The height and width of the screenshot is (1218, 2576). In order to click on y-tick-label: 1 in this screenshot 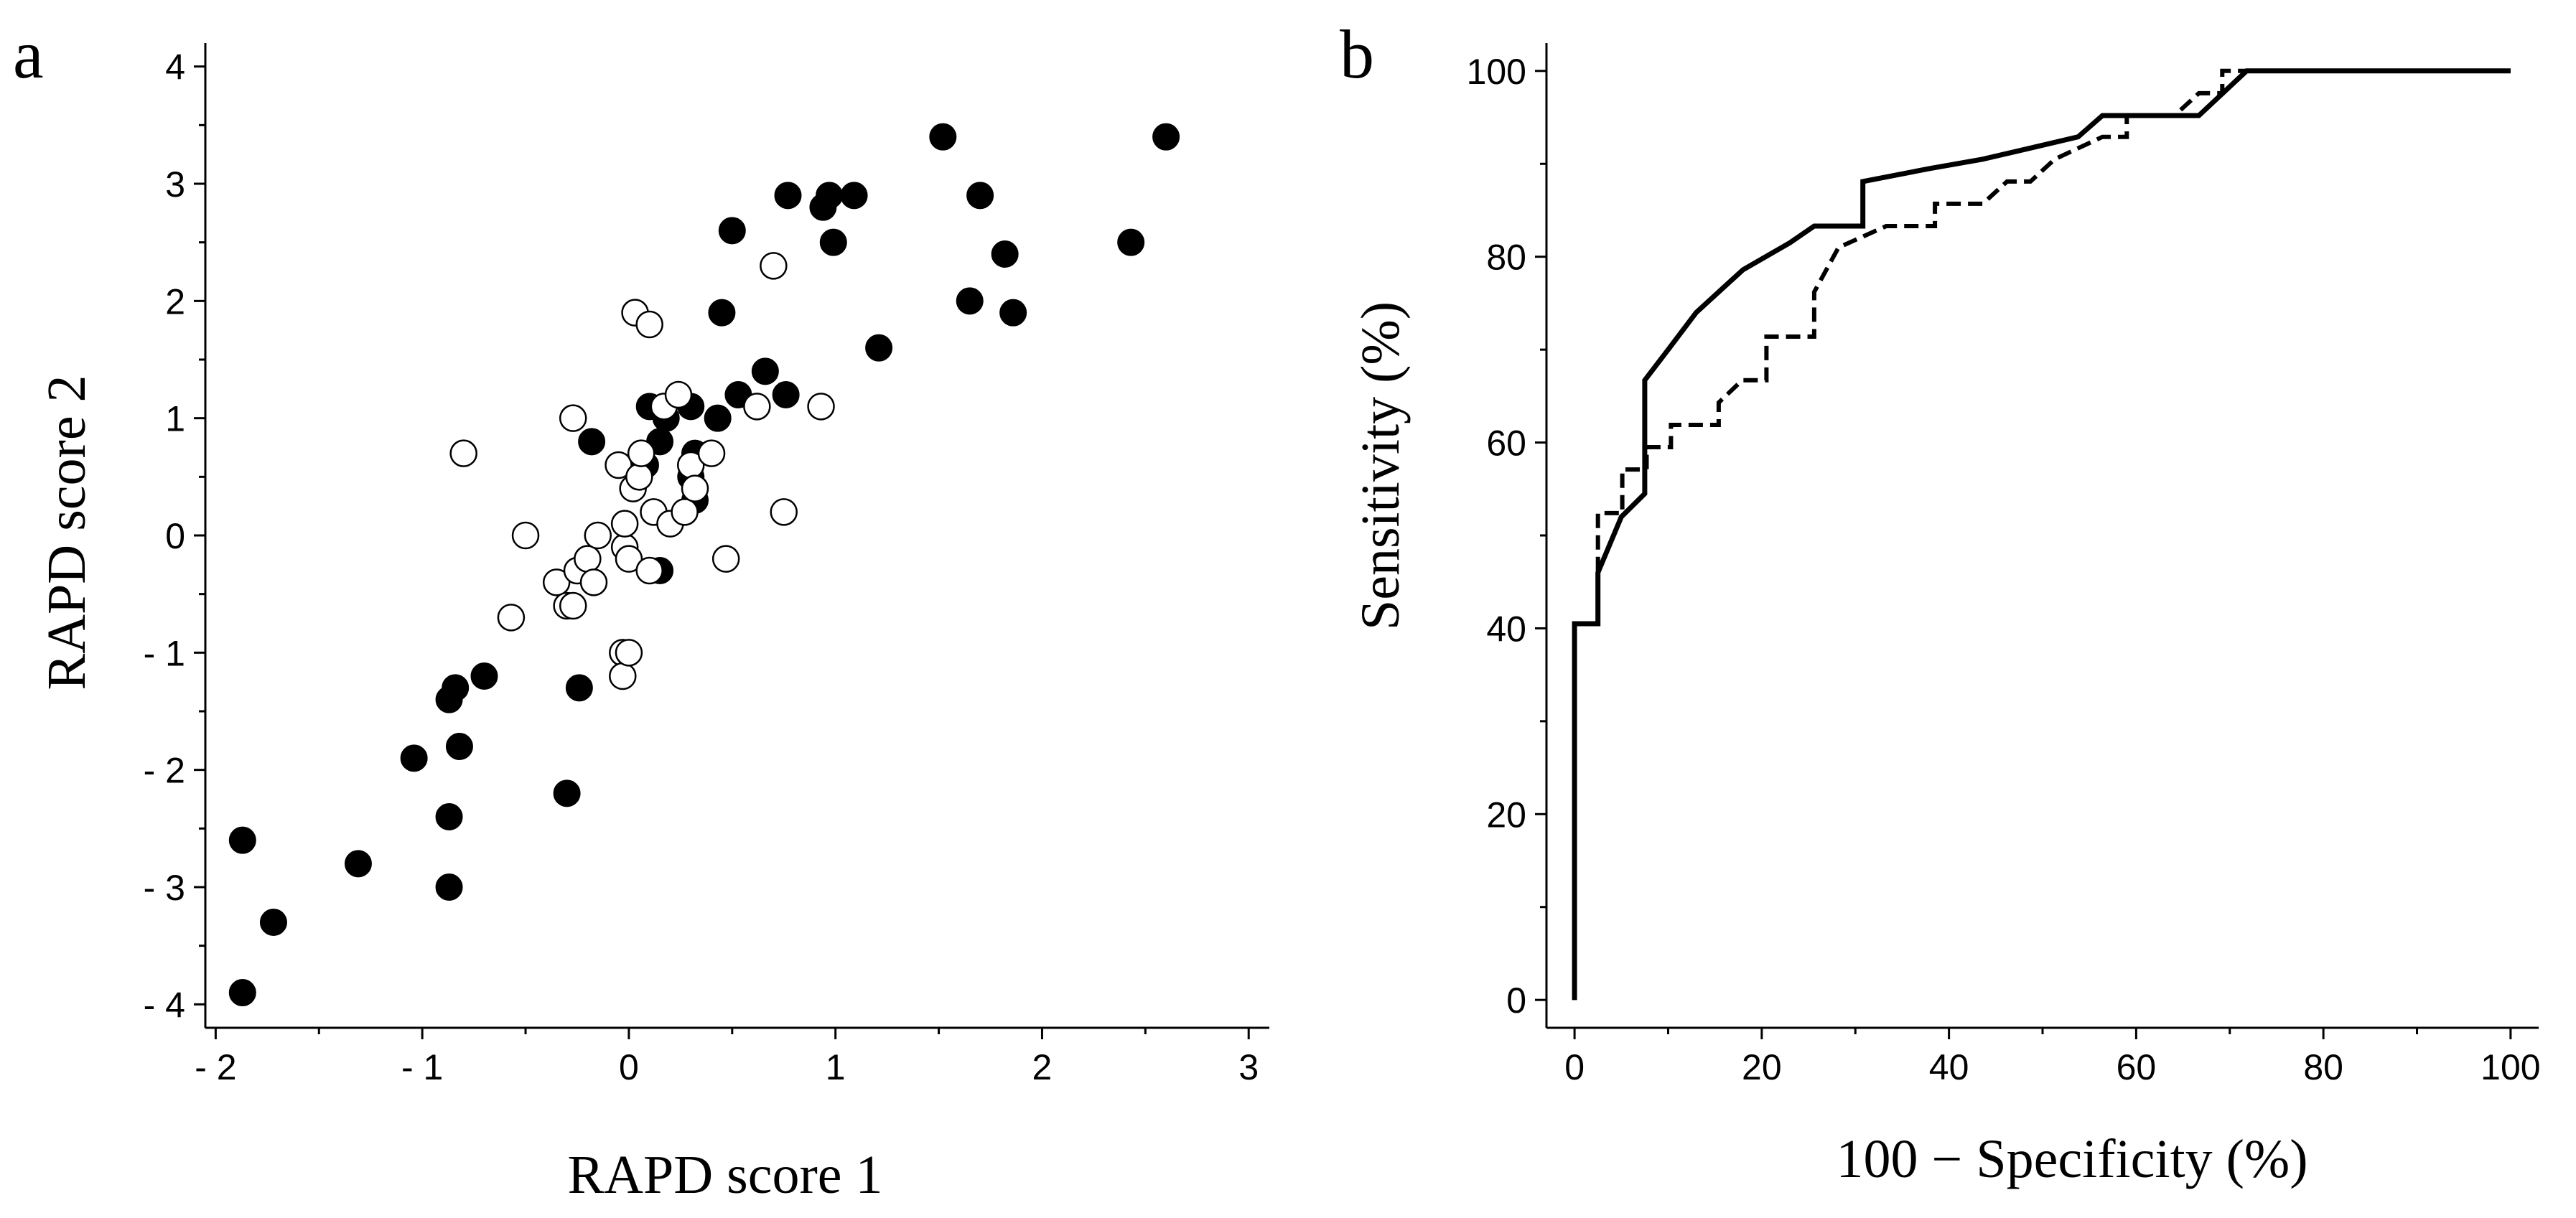, I will do `click(175, 419)`.